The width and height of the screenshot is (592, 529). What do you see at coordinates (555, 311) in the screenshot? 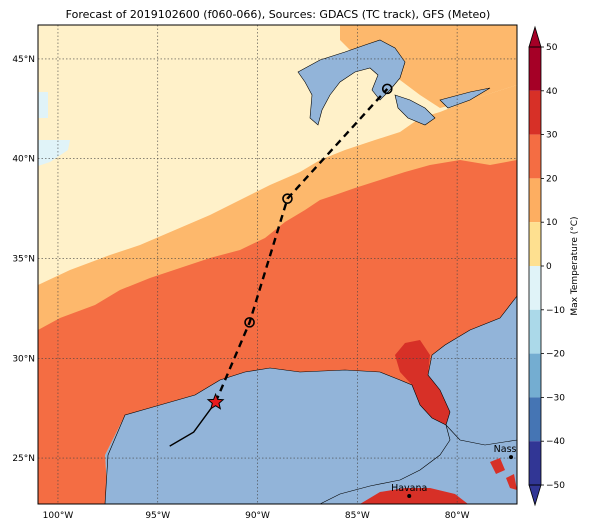
I see `colorbar-tick-label: −10` at bounding box center [555, 311].